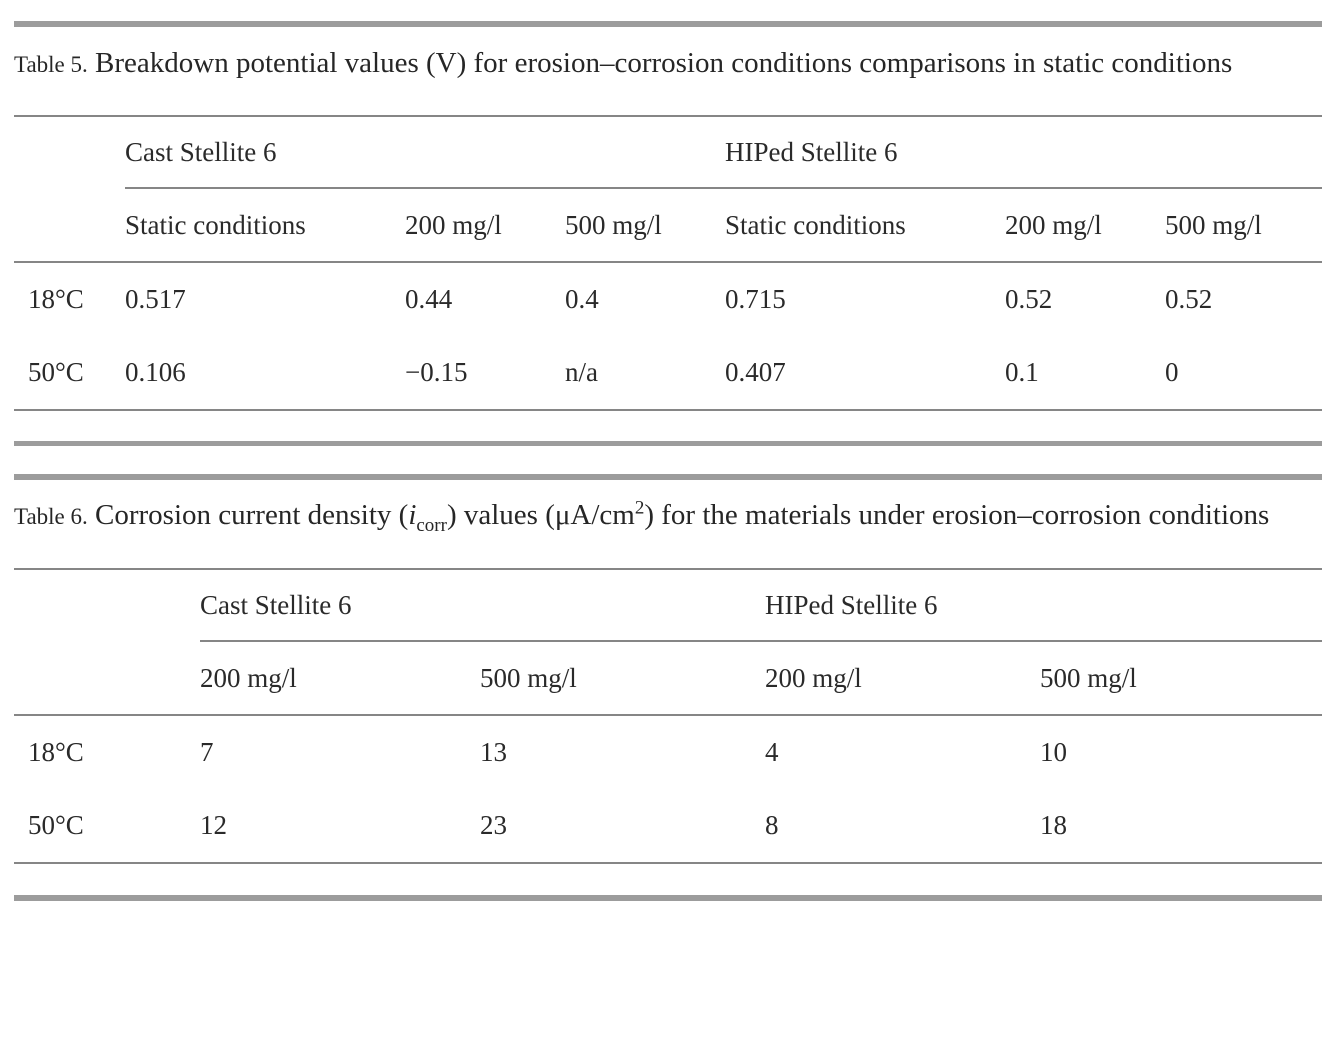 The width and height of the screenshot is (1336, 1053). What do you see at coordinates (668, 477) in the screenshot?
I see `table6-top-bar` at bounding box center [668, 477].